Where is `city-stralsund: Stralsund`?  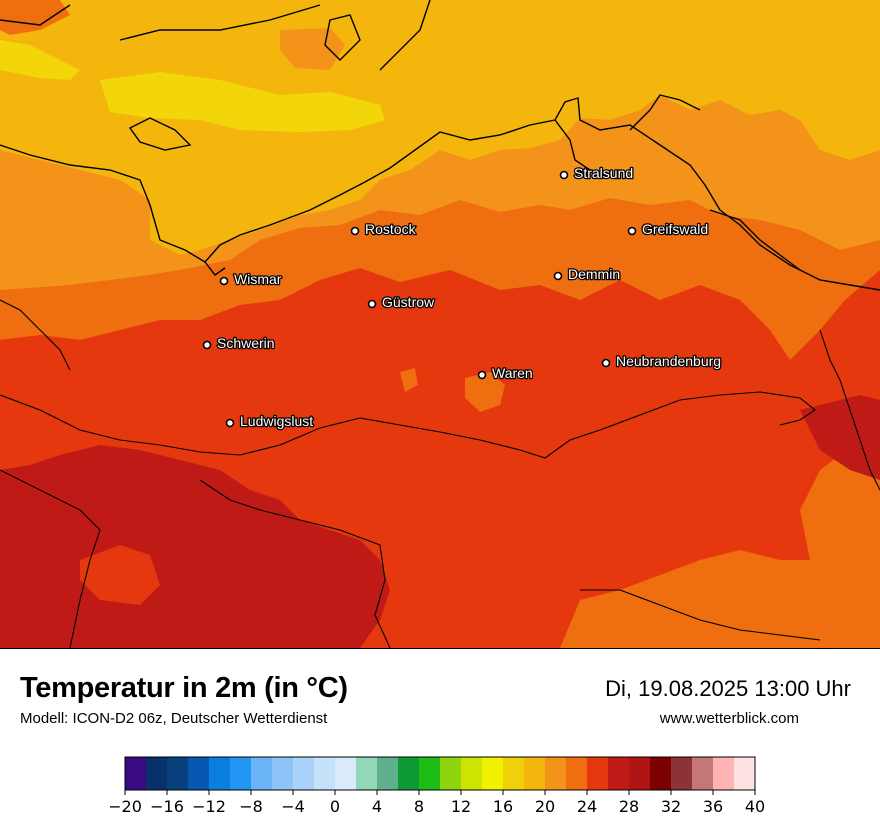
city-stralsund: Stralsund is located at coordinates (596, 173).